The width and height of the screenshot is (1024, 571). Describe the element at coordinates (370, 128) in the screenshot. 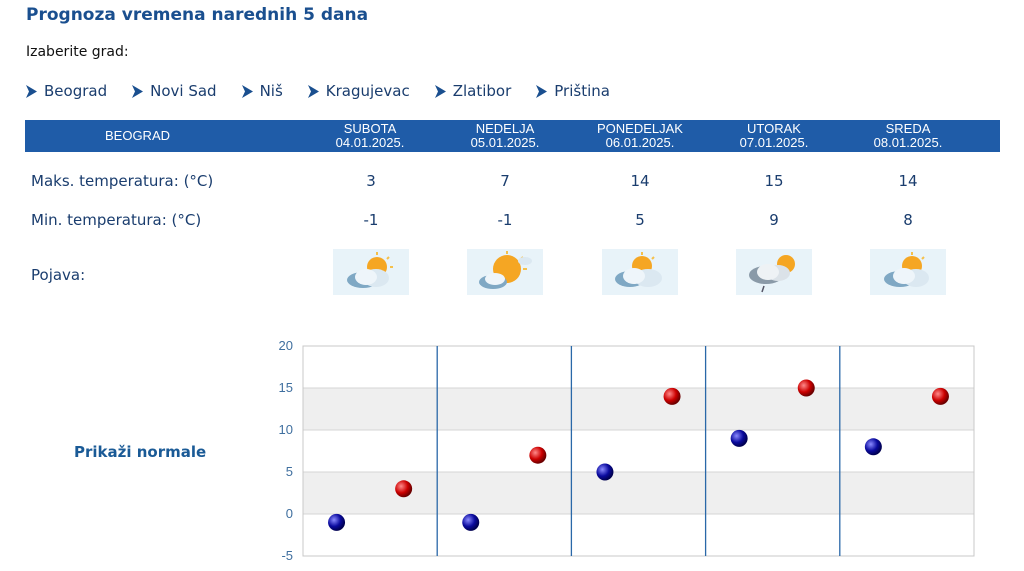

I see `day-name: SUBOTA` at that location.